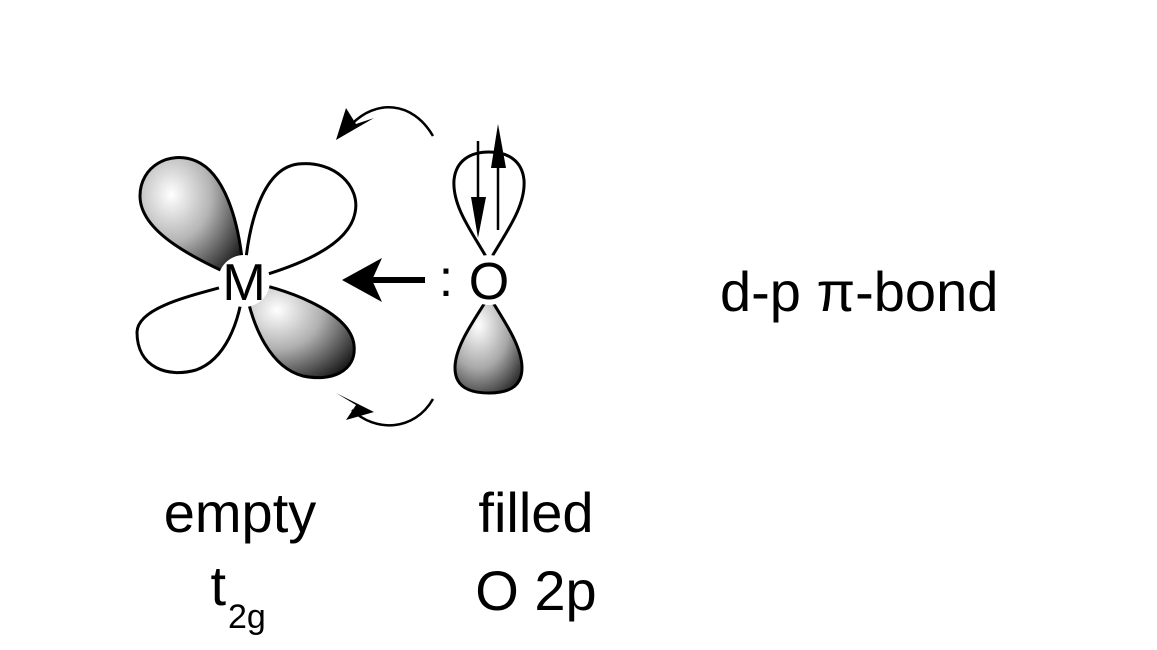  What do you see at coordinates (383, 280) in the screenshot?
I see `donation-arrow-icon` at bounding box center [383, 280].